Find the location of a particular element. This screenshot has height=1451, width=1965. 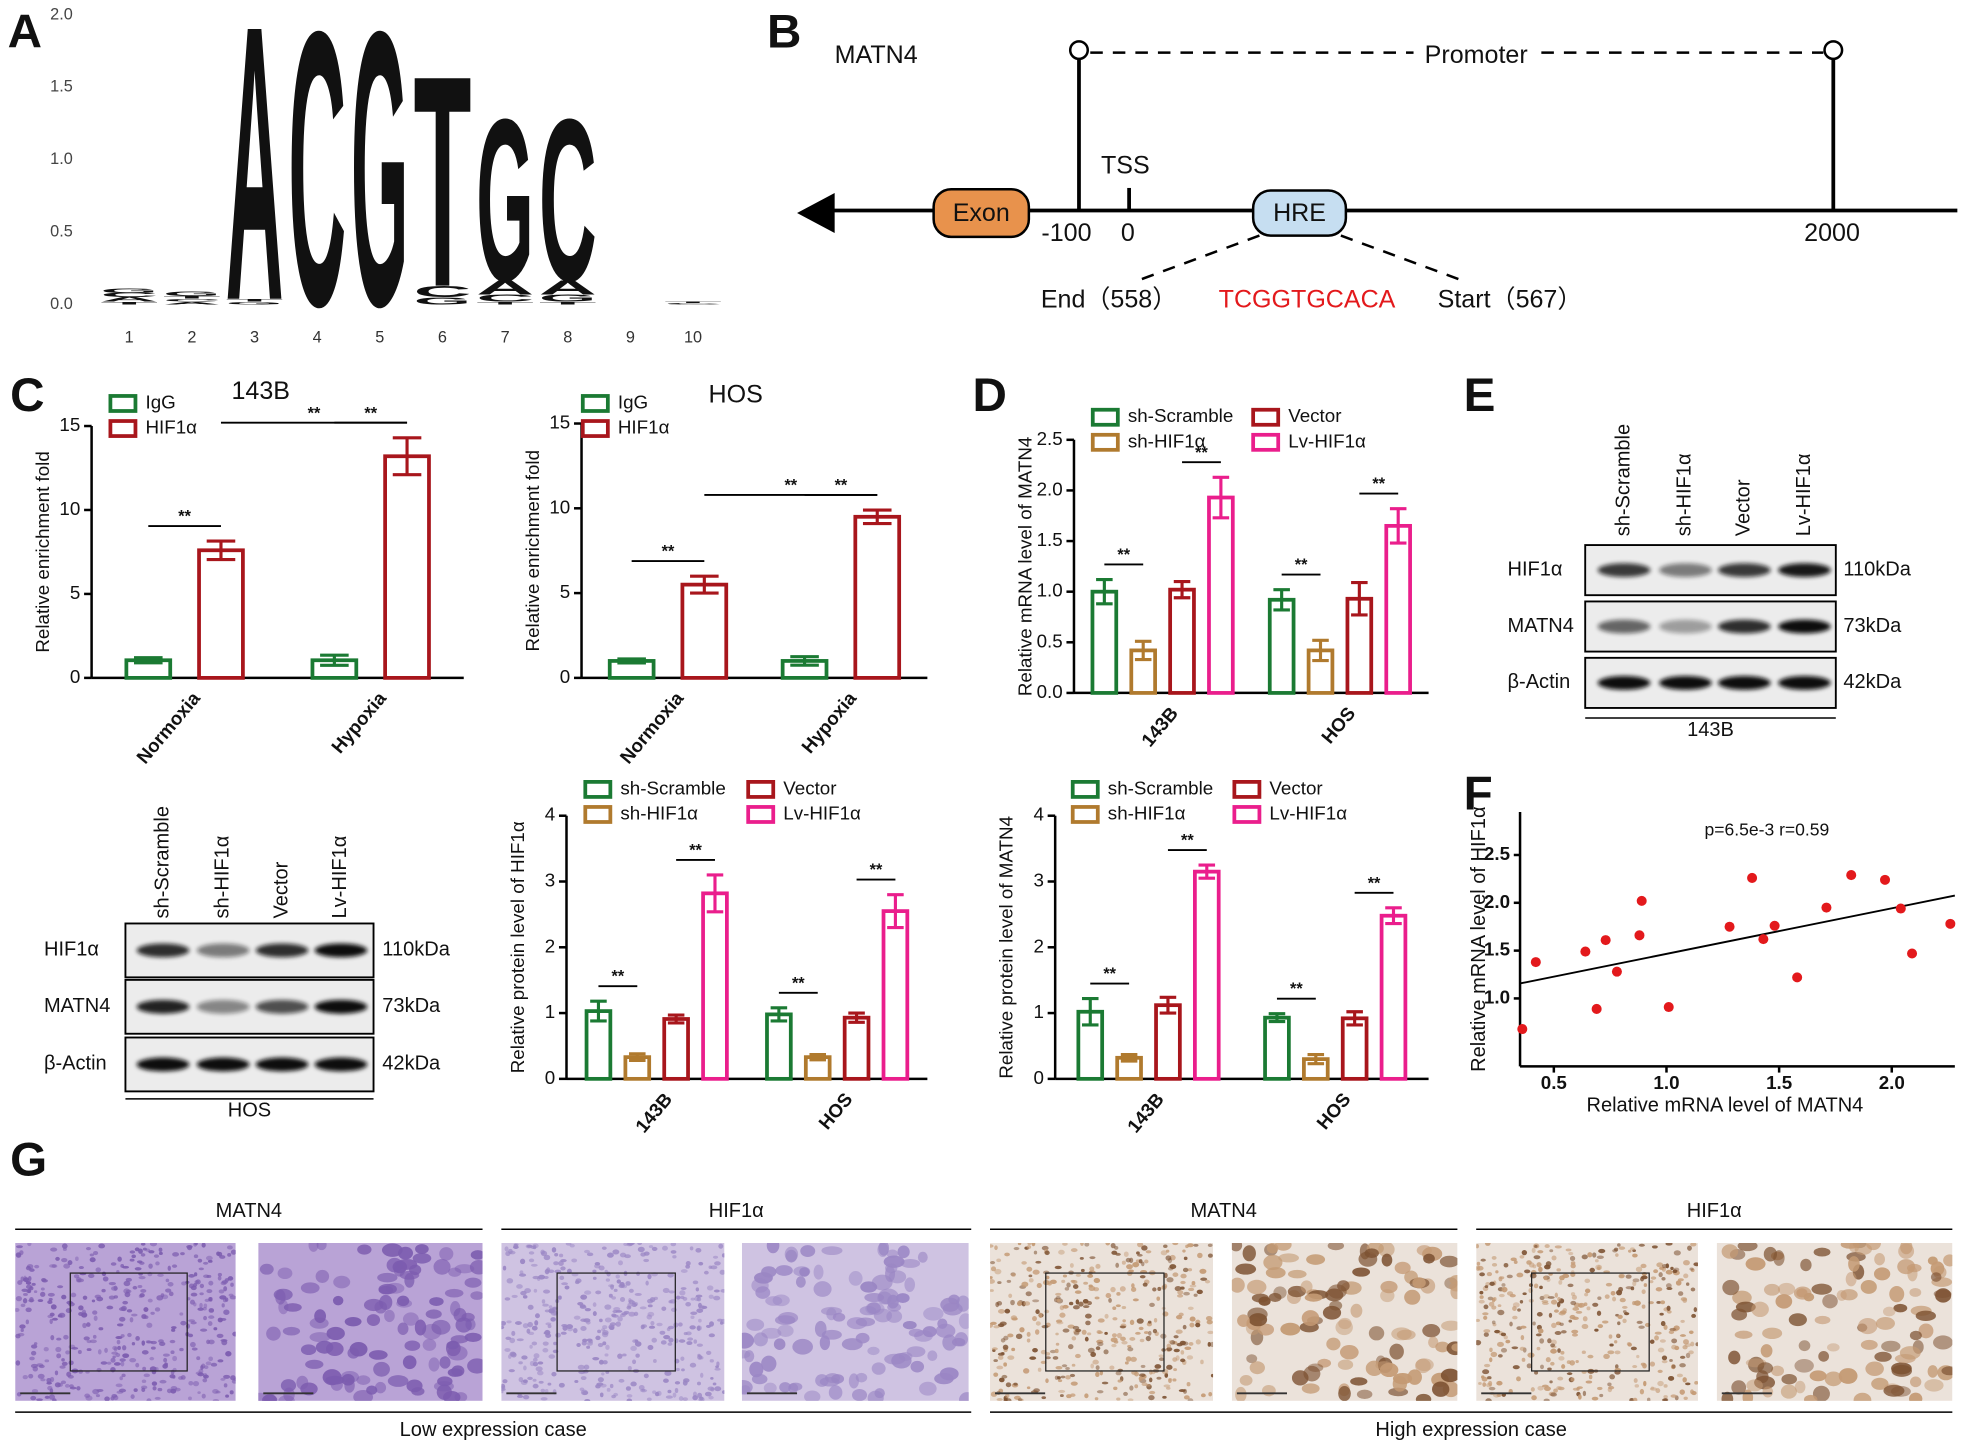

legend-label: HIF1α is located at coordinates (171, 427).